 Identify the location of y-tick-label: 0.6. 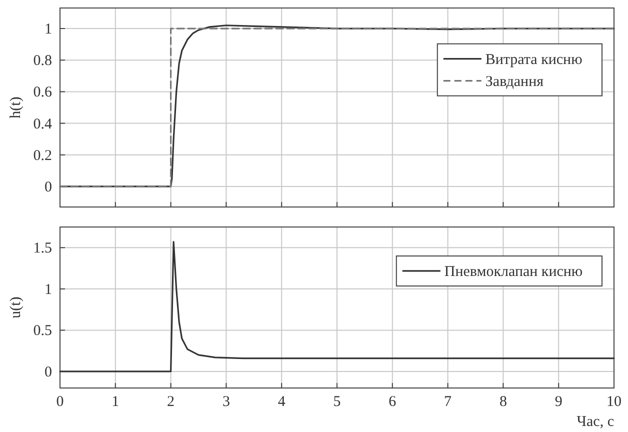
(42, 92).